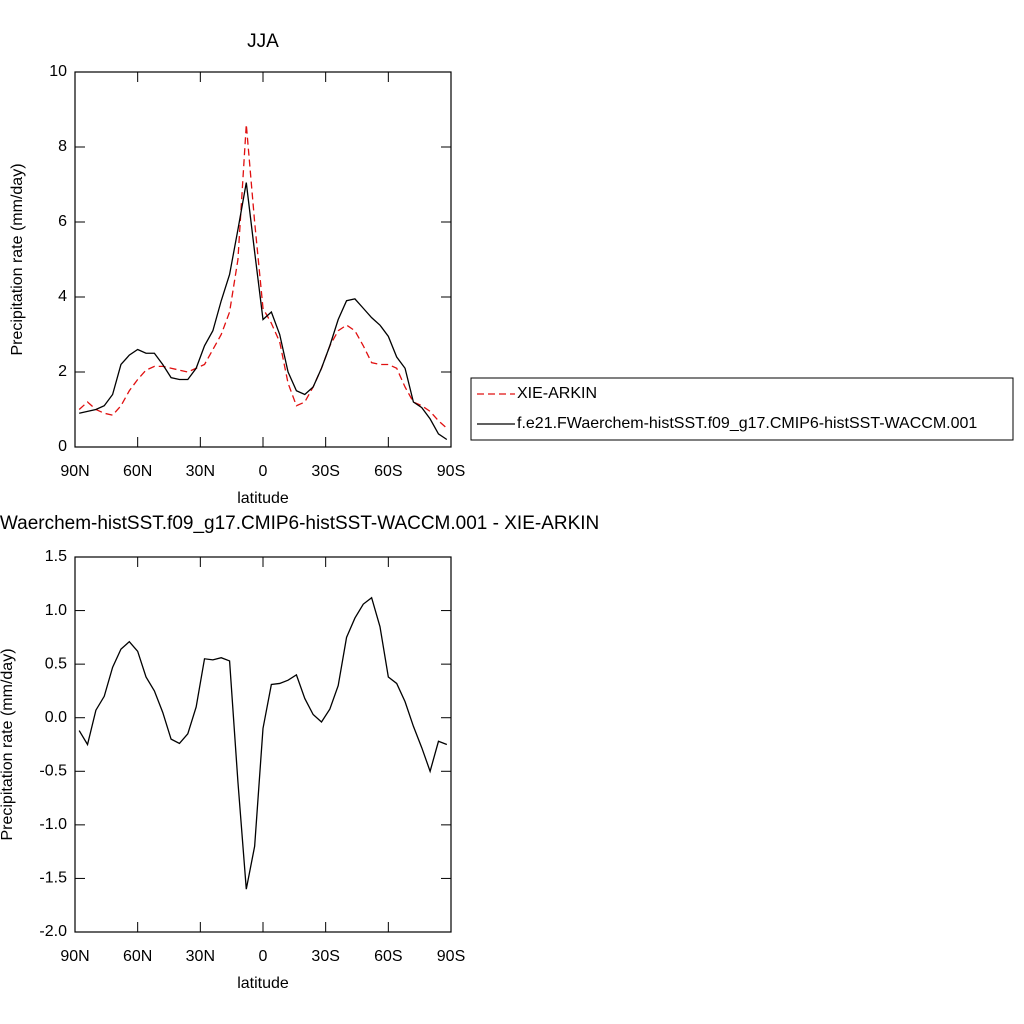 The image size is (1024, 1024). What do you see at coordinates (56, 663) in the screenshot?
I see `y-tick-label: 0.5` at bounding box center [56, 663].